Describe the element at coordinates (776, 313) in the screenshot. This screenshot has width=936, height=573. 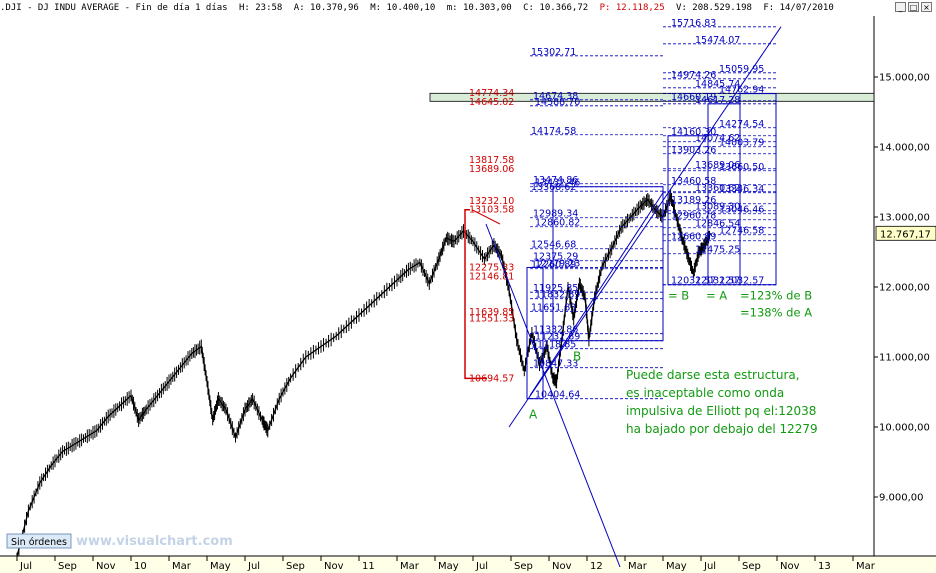
I see `ratio-a-label: =138% de A` at that location.